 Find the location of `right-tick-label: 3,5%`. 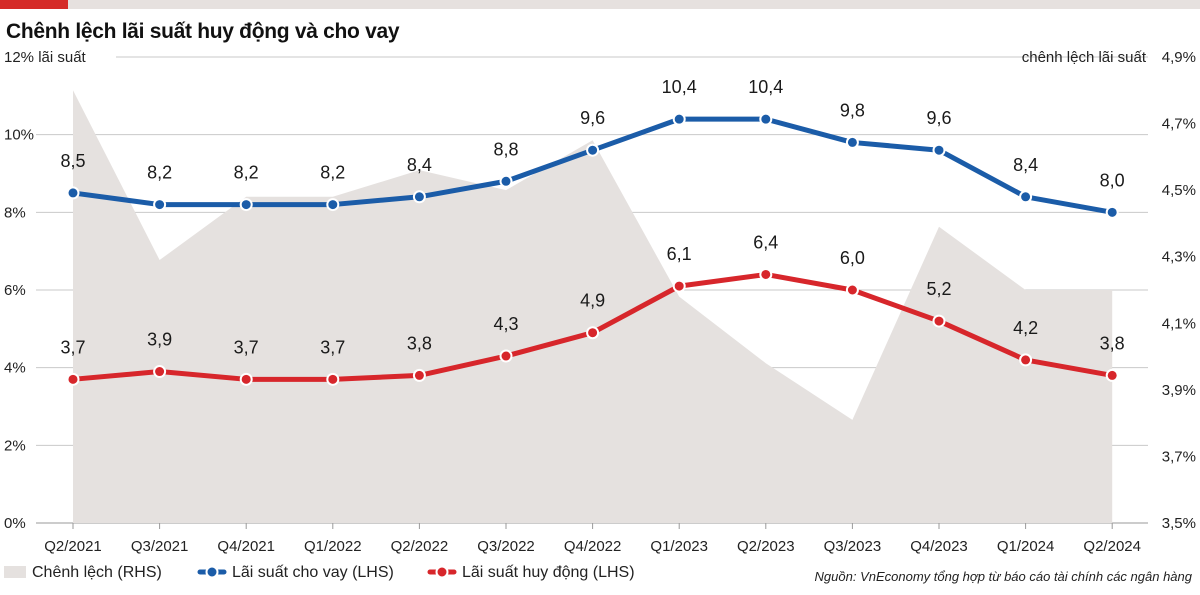

right-tick-label: 3,5% is located at coordinates (1179, 523).